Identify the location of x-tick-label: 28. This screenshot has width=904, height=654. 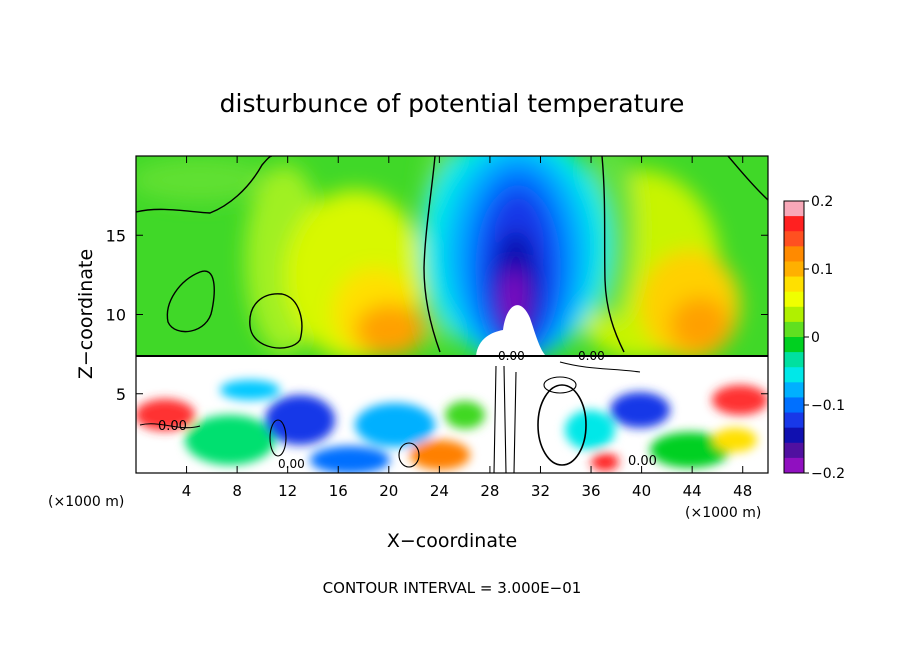
(489, 491).